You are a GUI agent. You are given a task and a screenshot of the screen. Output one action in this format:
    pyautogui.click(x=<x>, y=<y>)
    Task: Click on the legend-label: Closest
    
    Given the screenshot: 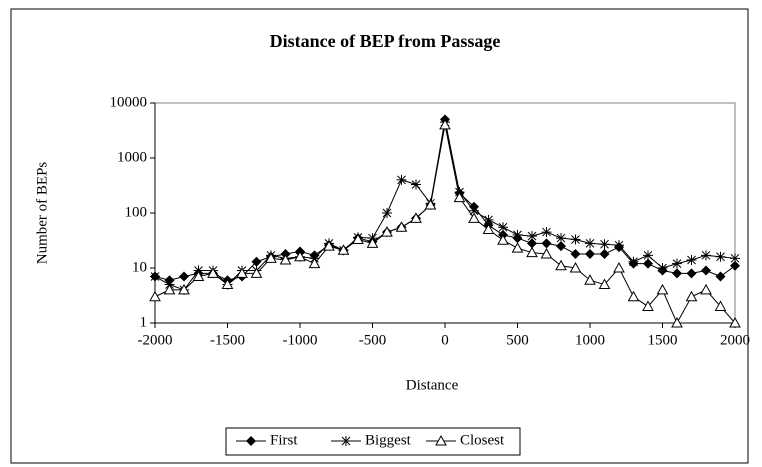 What is the action you would take?
    pyautogui.click(x=482, y=440)
    